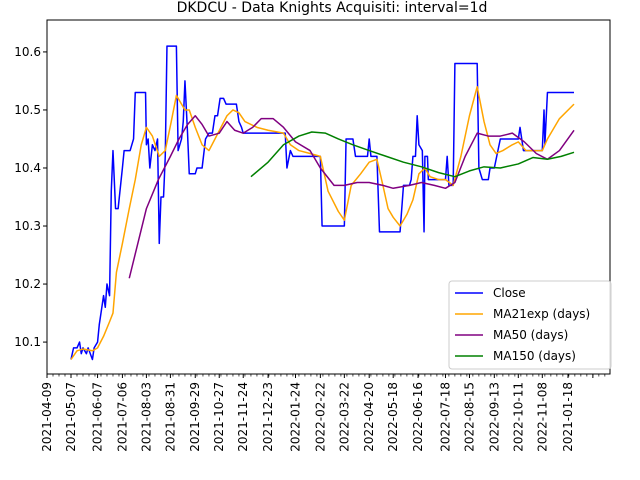 This screenshot has height=480, width=640. I want to click on x-tick-label: 2021-08-31, so click(170, 417).